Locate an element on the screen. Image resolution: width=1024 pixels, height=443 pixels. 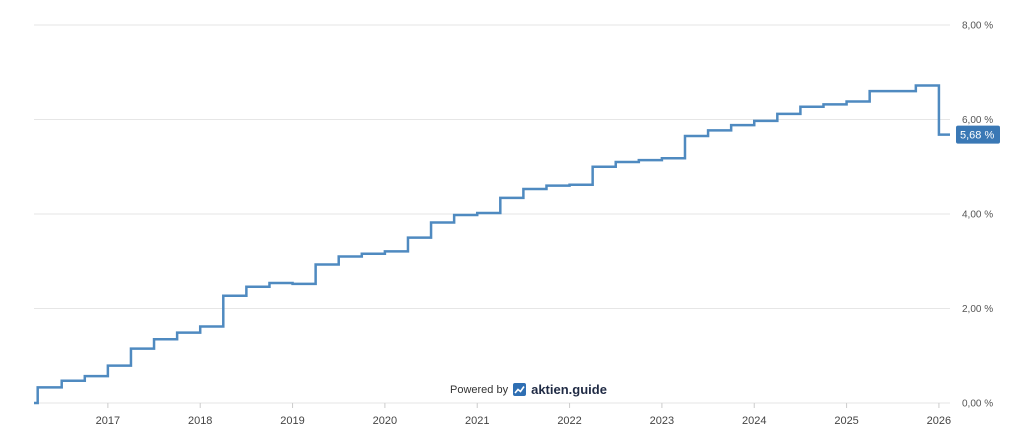
last-value-badge-bg is located at coordinates (978, 134).